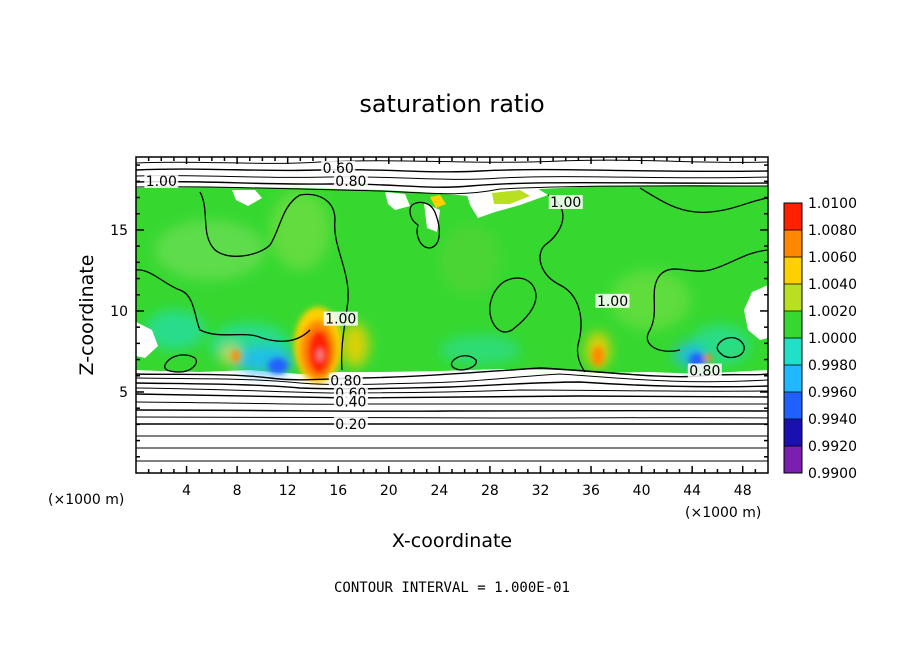 This screenshot has width=904, height=654. Describe the element at coordinates (119, 231) in the screenshot. I see `y-tick-label: 15` at that location.